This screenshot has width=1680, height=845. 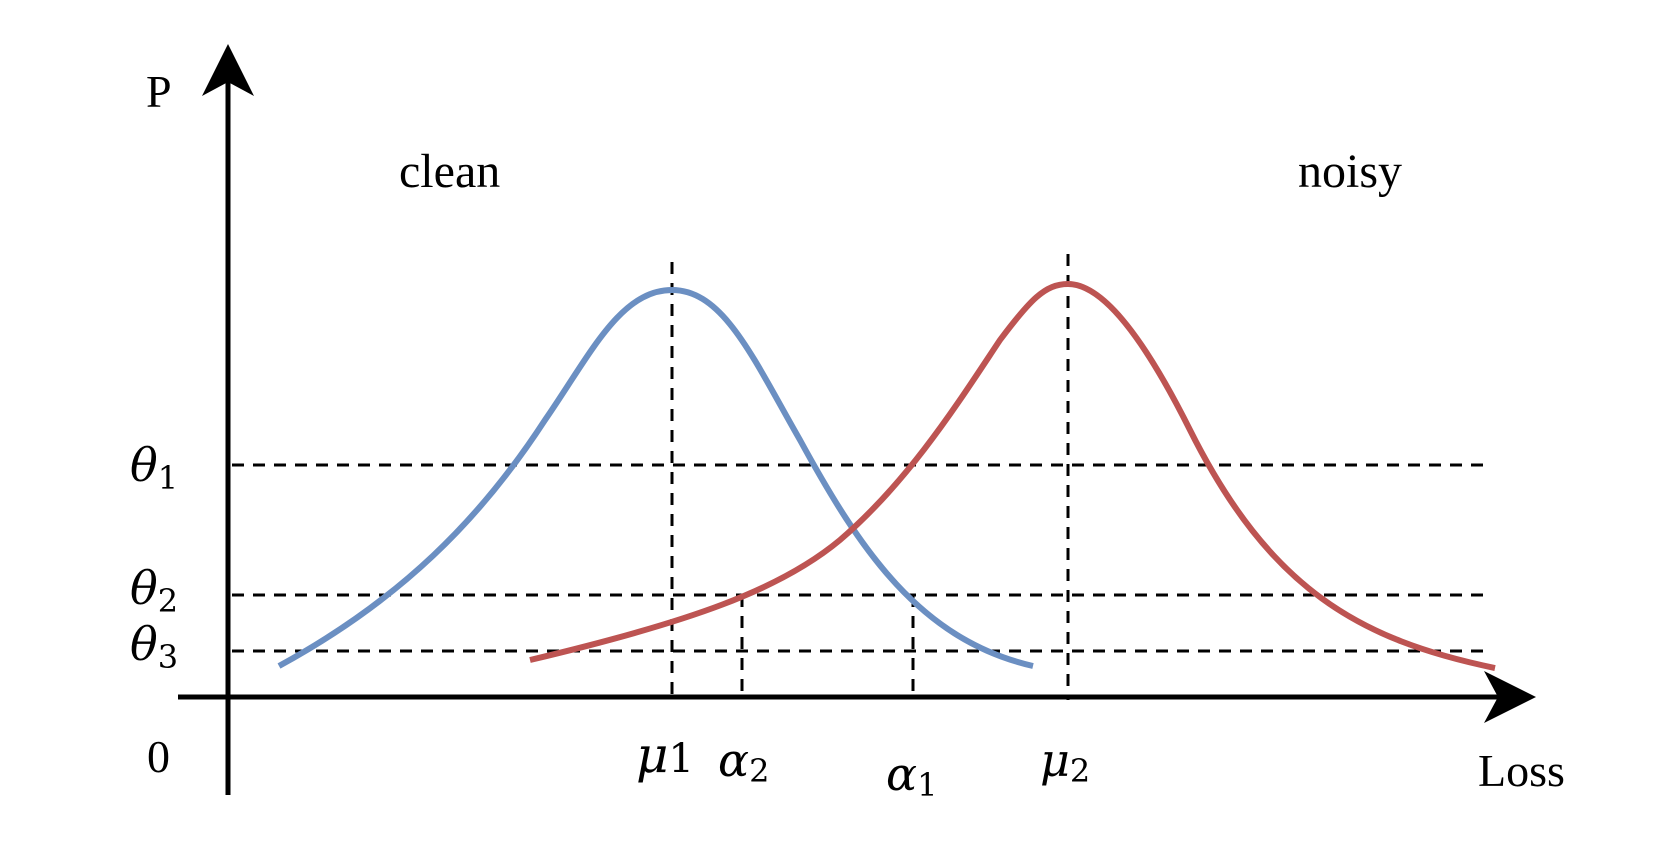 I want to click on mu1-label: μ1, so click(x=665, y=755).